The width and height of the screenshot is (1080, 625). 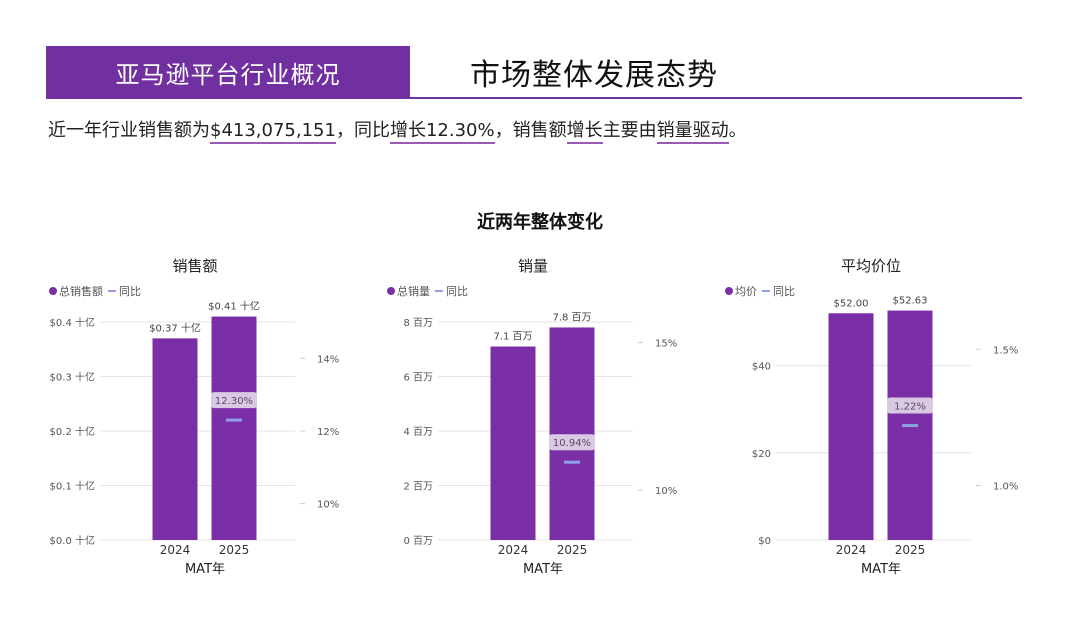 I want to click on y2-tick-label: 12%, so click(x=328, y=432).